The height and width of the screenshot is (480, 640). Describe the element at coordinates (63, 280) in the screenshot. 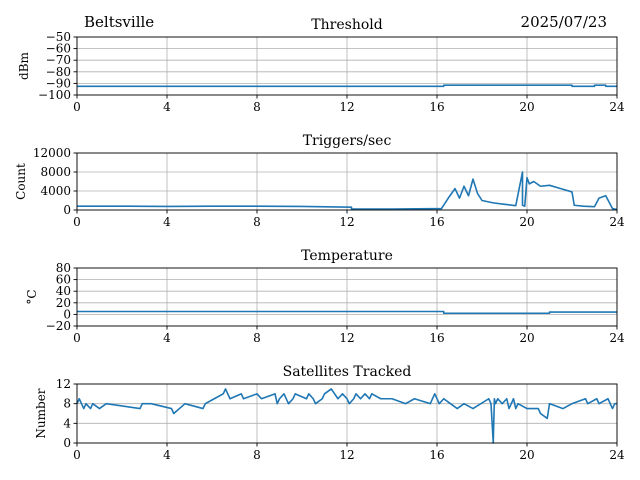

I see `y-tick-label: 60` at that location.